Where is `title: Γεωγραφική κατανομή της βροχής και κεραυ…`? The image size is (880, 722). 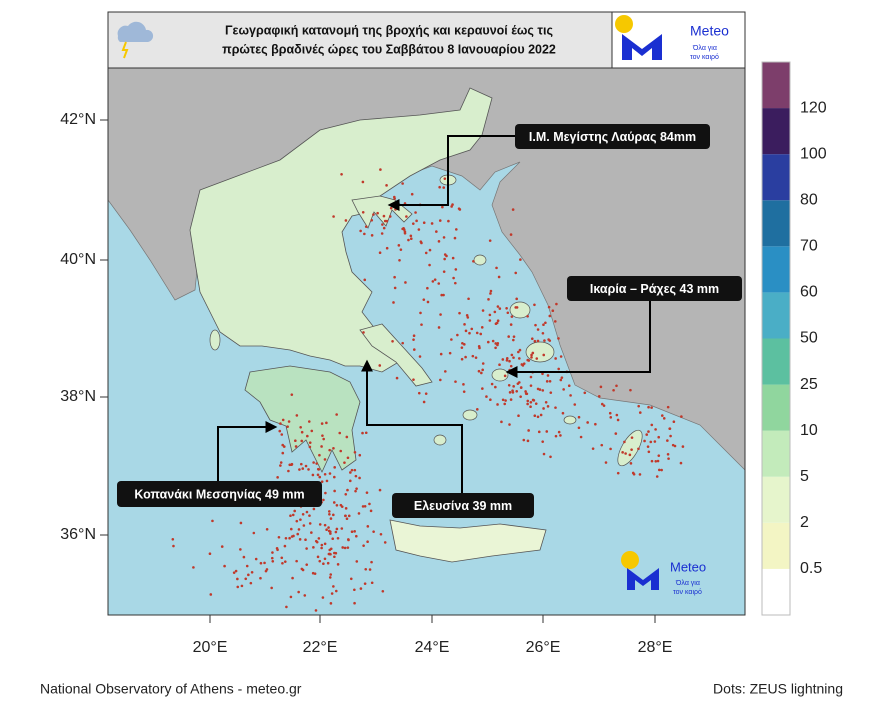
title: Γεωγραφική κατανομή της βροχής και κεραυ… is located at coordinates (389, 30).